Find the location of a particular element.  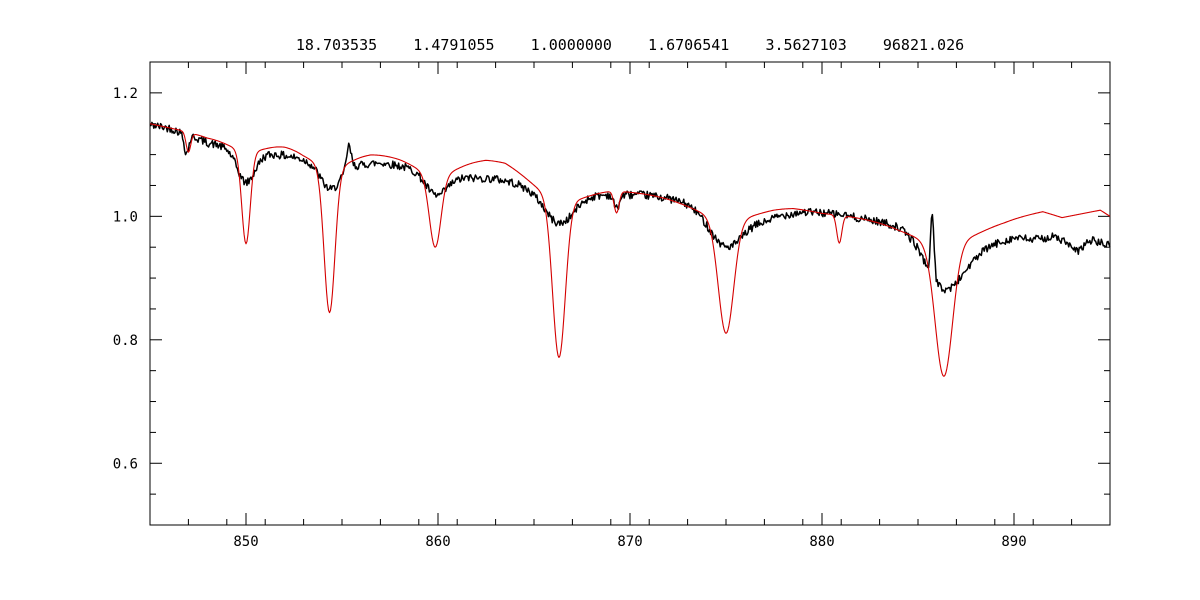

x-tick-label: 850 is located at coordinates (245, 542).